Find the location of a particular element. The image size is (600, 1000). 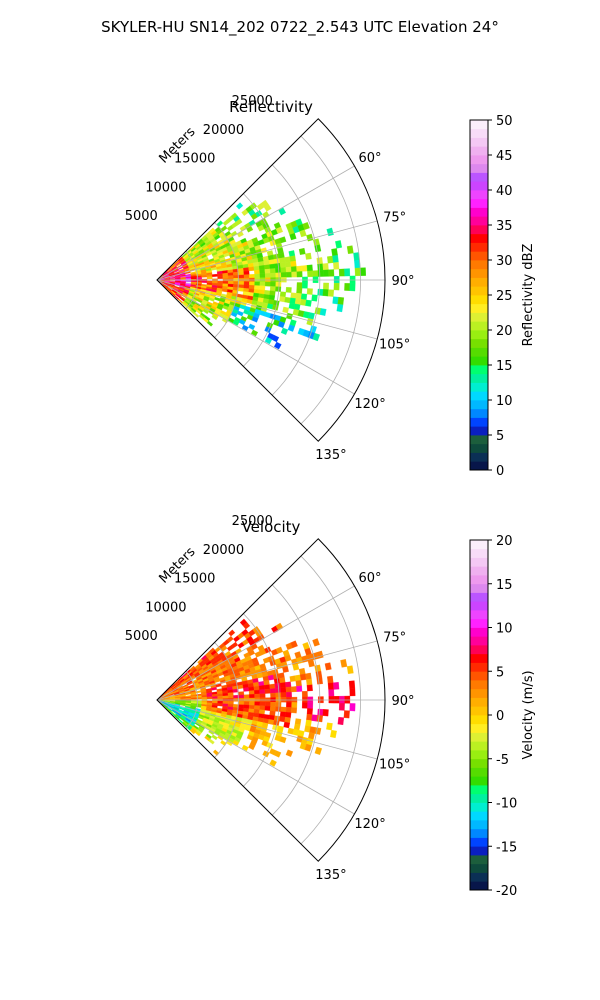

panel-title: Velocity is located at coordinates (271, 527).